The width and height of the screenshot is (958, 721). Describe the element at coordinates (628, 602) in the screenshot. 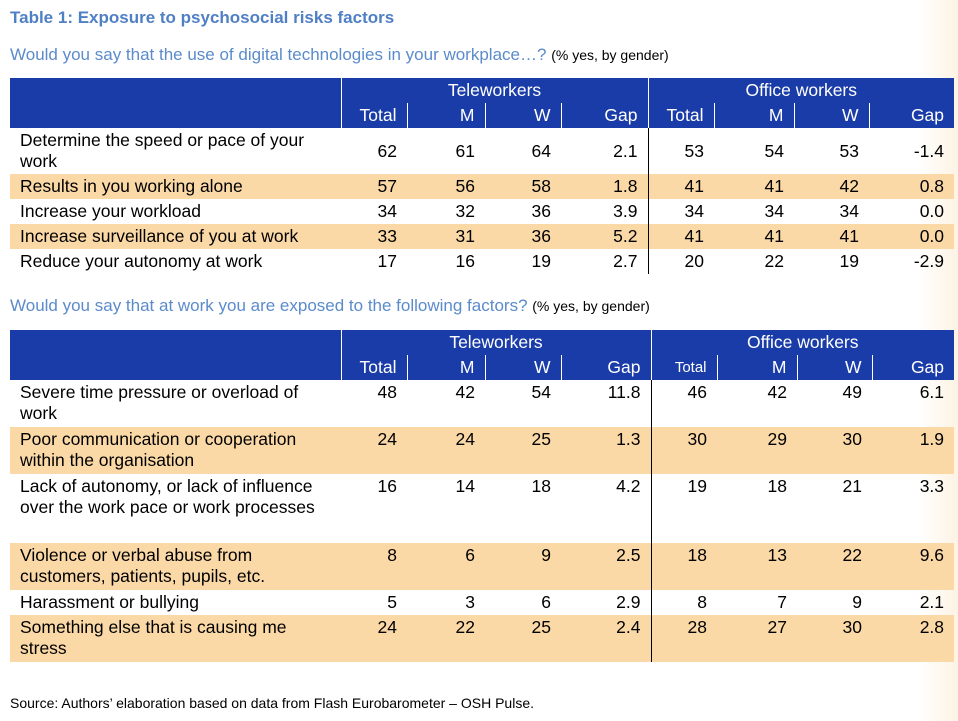

I see `table-cell: 2.9` at that location.